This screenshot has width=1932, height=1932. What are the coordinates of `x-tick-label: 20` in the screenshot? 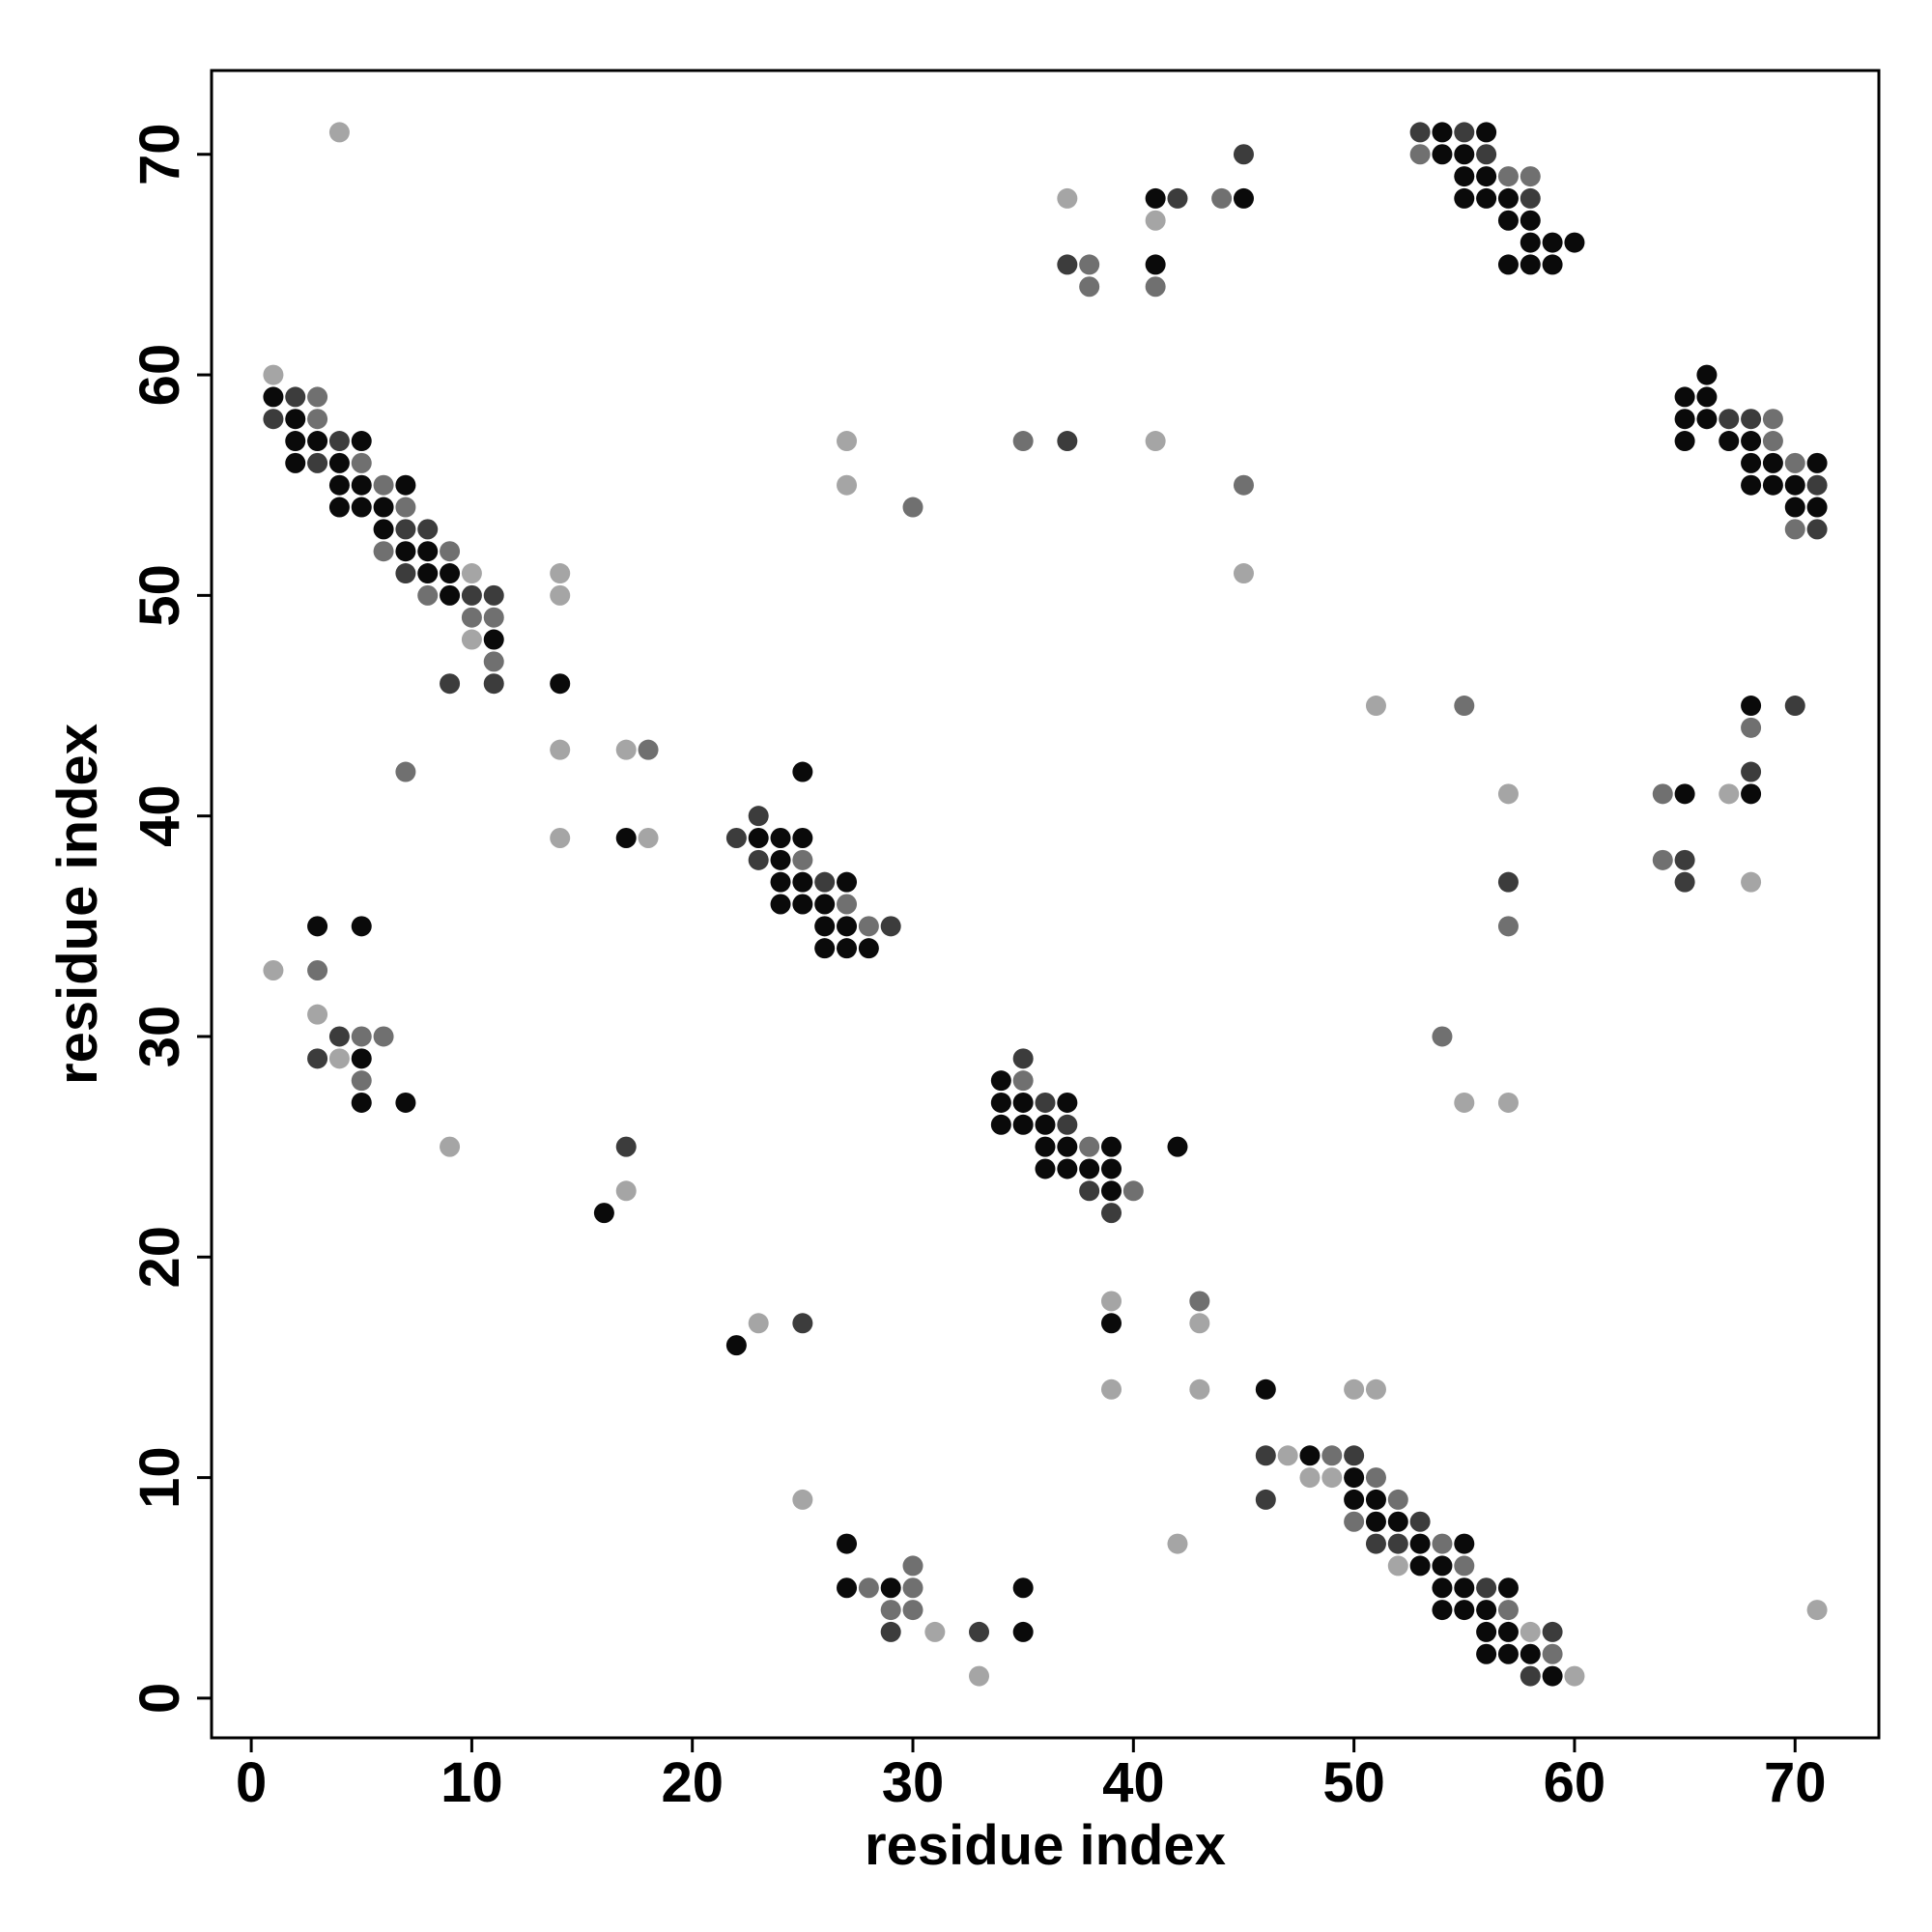 It's located at (692, 1782).